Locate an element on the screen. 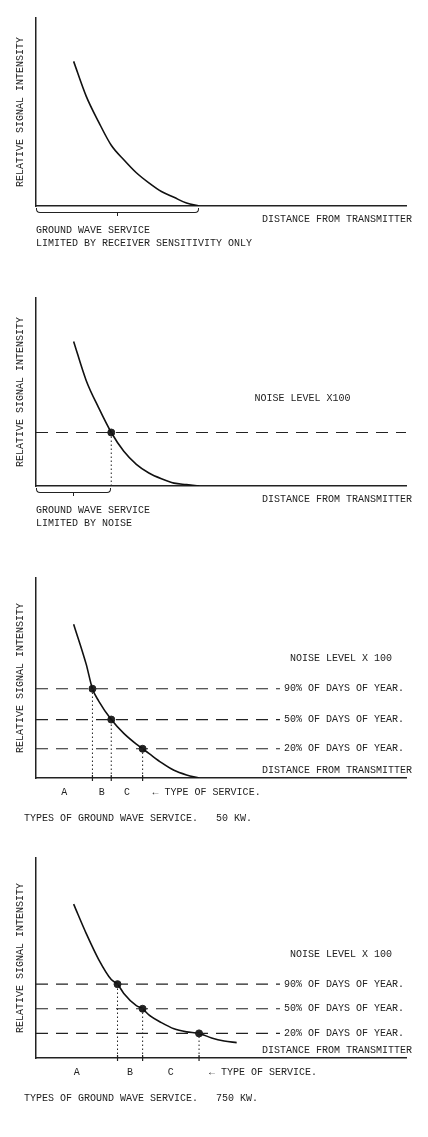 Image resolution: width=428 pixels, height=1137 pixels. text: GROUND WAVE SERVICE LIMITED BY RECEIVER SENSITIVITY ONLY is located at coordinates (144, 236).